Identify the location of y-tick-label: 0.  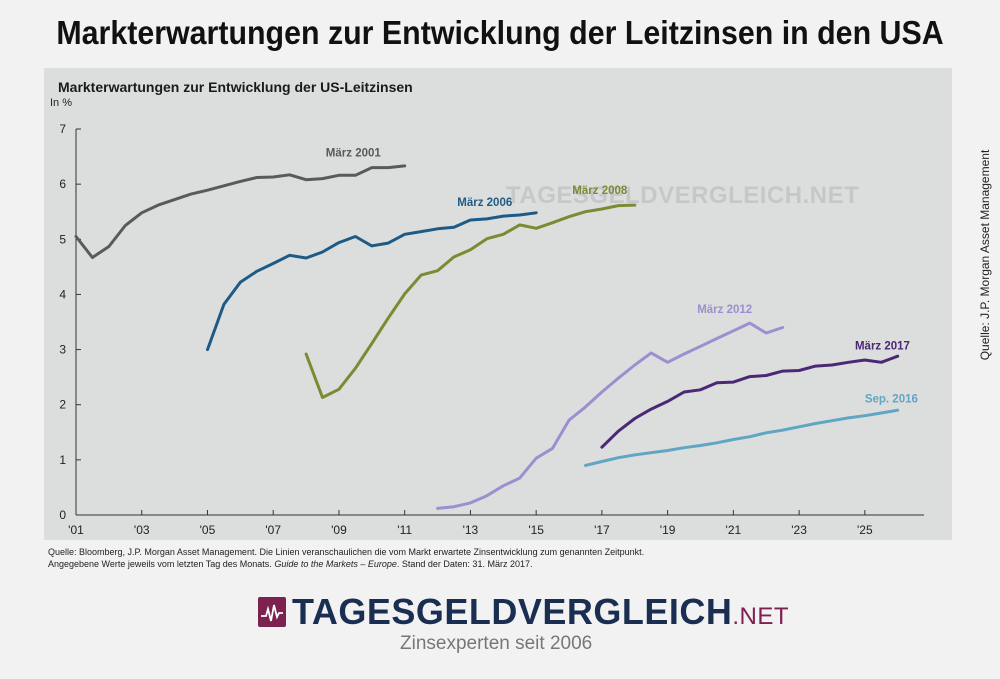
(62, 515).